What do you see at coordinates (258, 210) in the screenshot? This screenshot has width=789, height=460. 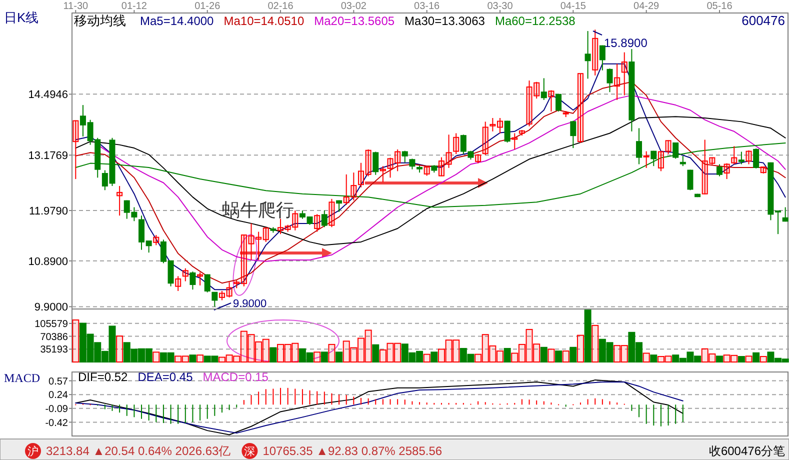 I see `annotation: 蜗牛爬行` at bounding box center [258, 210].